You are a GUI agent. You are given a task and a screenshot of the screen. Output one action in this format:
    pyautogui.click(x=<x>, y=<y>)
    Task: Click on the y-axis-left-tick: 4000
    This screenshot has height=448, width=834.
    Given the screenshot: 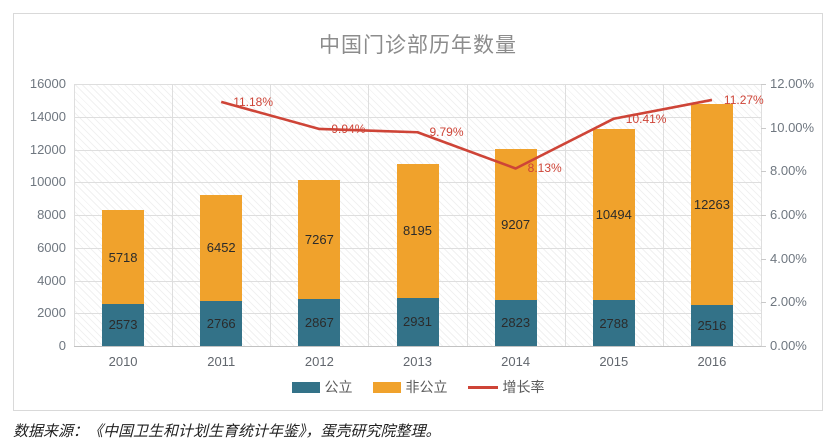 What is the action you would take?
    pyautogui.click(x=51, y=280)
    